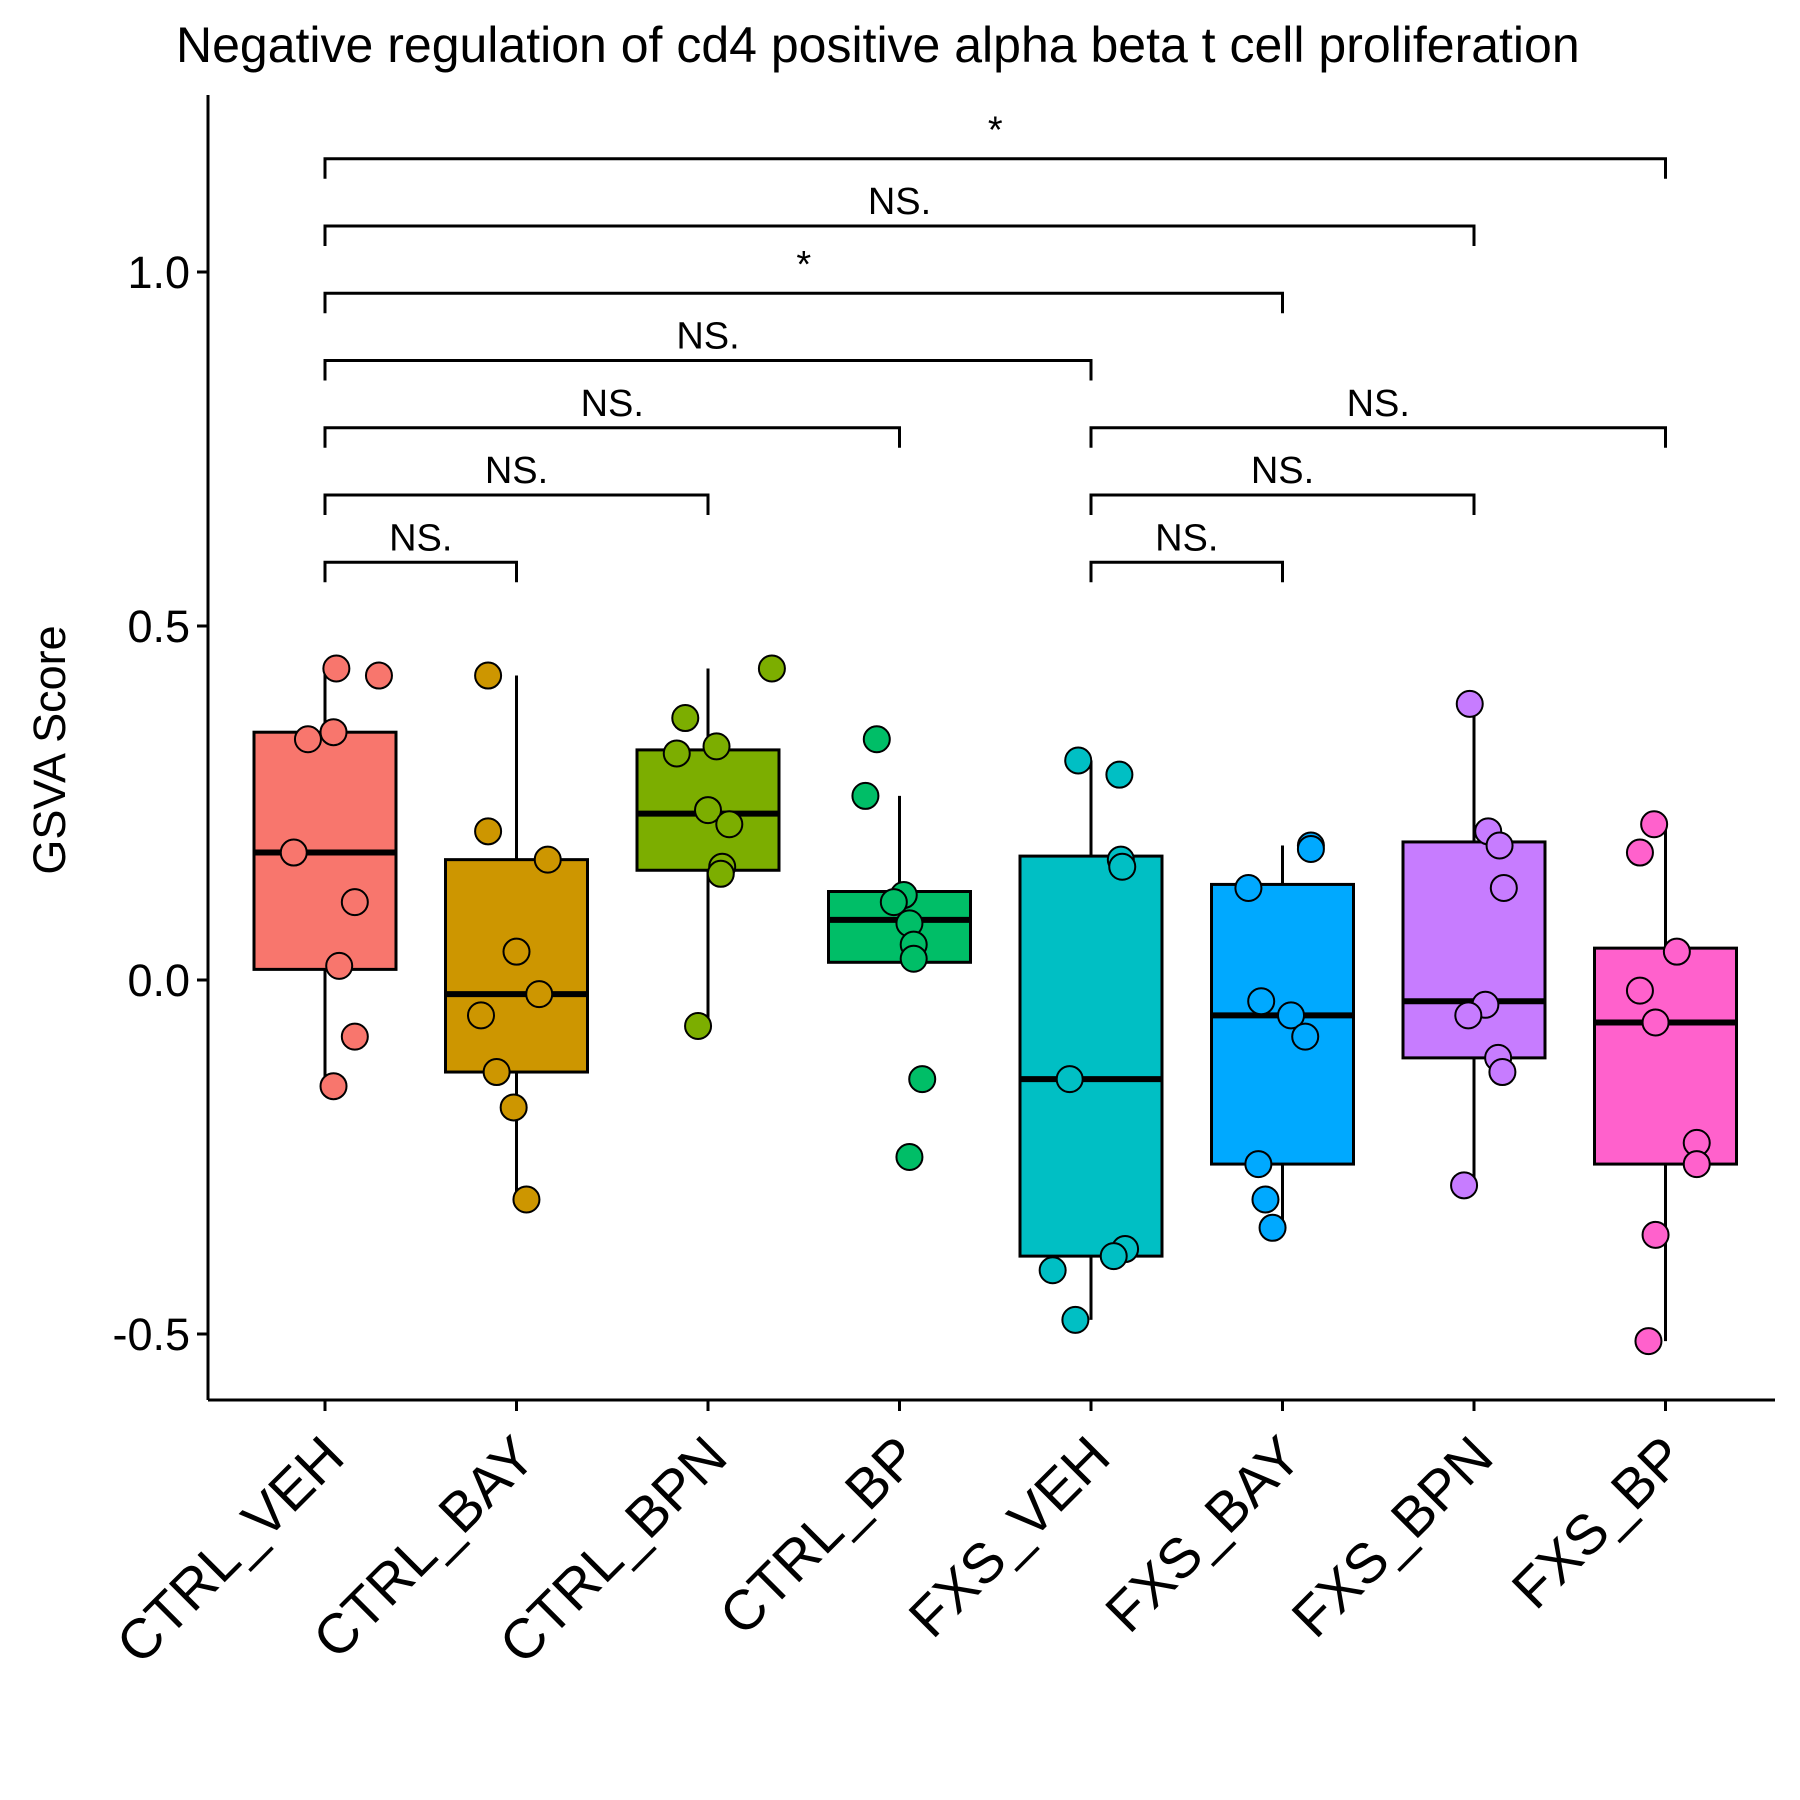 This screenshot has height=1800, width=1800. Describe the element at coordinates (1391, 1536) in the screenshot. I see `x-tick-label: FXS_BPN` at that location.